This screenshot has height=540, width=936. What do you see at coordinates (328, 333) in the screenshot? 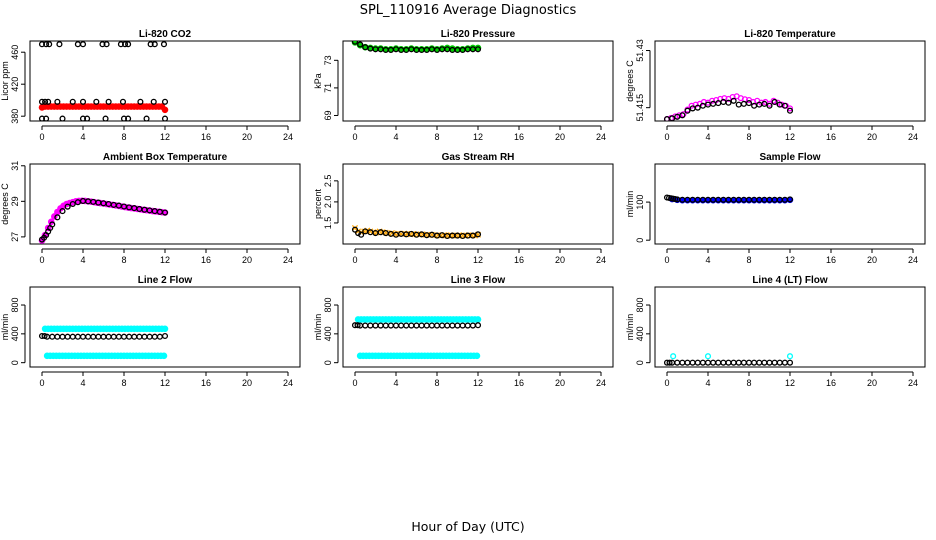
I see `y-tick-label: 400` at bounding box center [328, 333].